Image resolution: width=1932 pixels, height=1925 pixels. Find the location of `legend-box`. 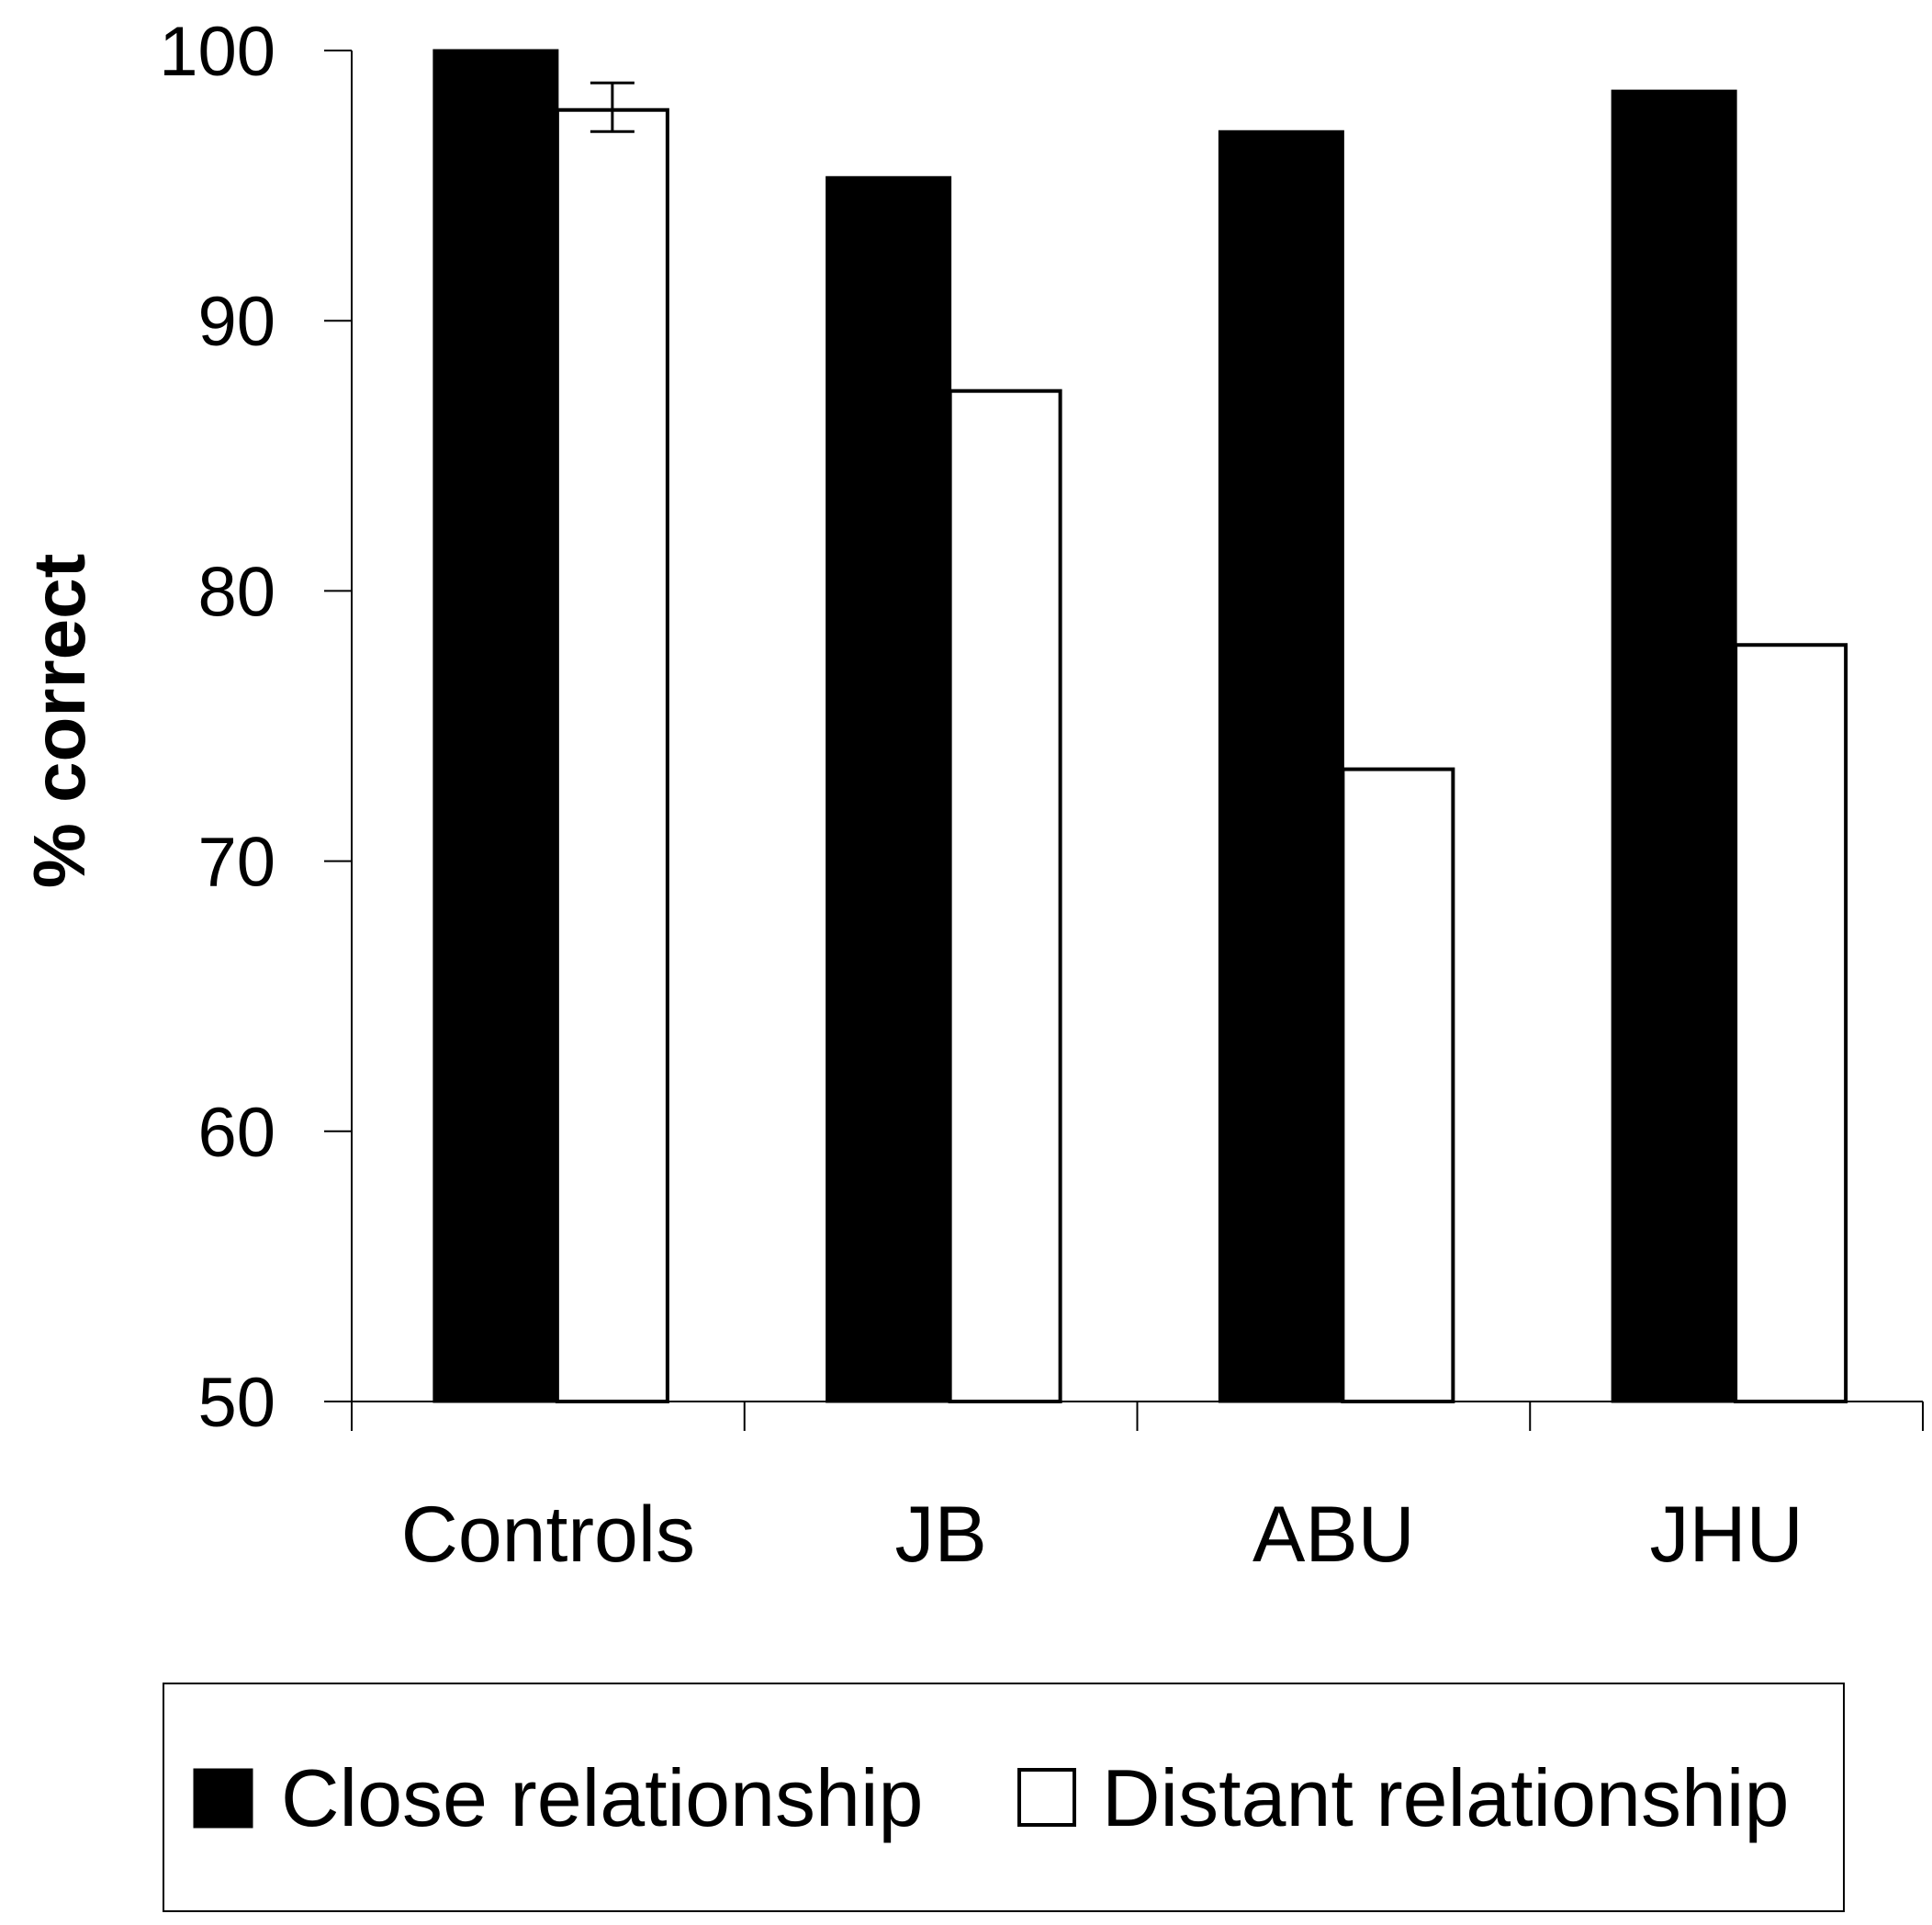

legend-box is located at coordinates (1004, 1798).